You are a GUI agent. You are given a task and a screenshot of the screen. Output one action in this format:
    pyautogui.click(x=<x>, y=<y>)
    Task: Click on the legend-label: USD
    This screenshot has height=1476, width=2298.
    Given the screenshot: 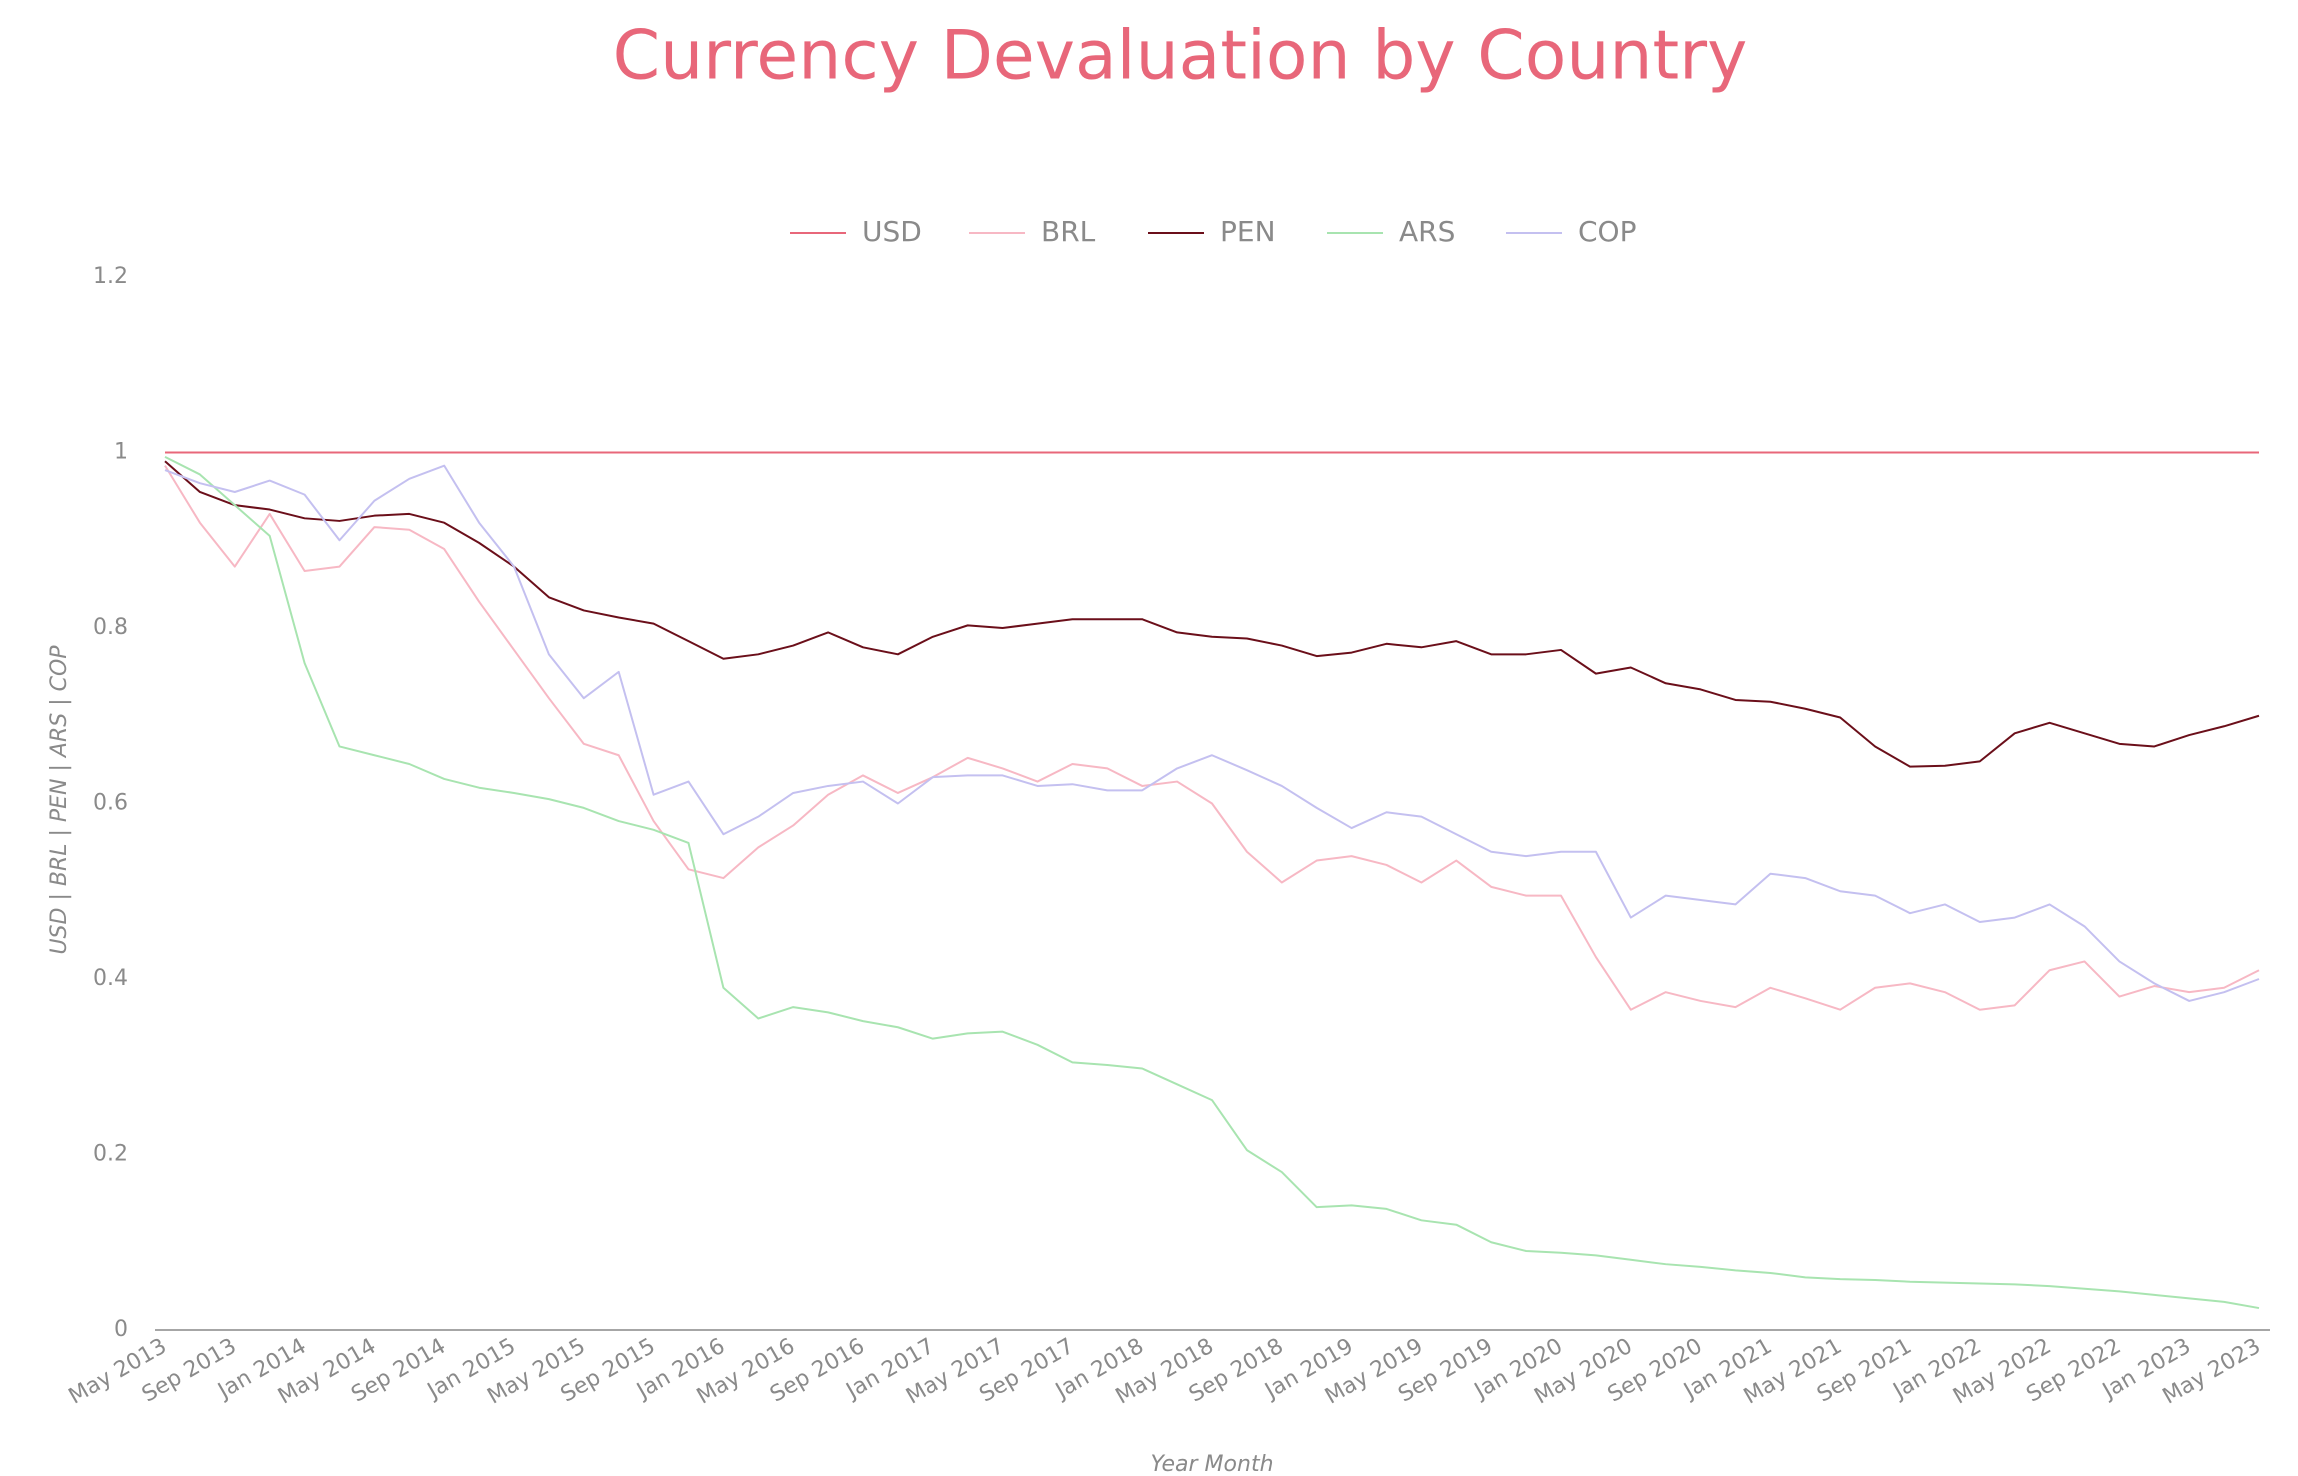 What is the action you would take?
    pyautogui.click(x=892, y=231)
    